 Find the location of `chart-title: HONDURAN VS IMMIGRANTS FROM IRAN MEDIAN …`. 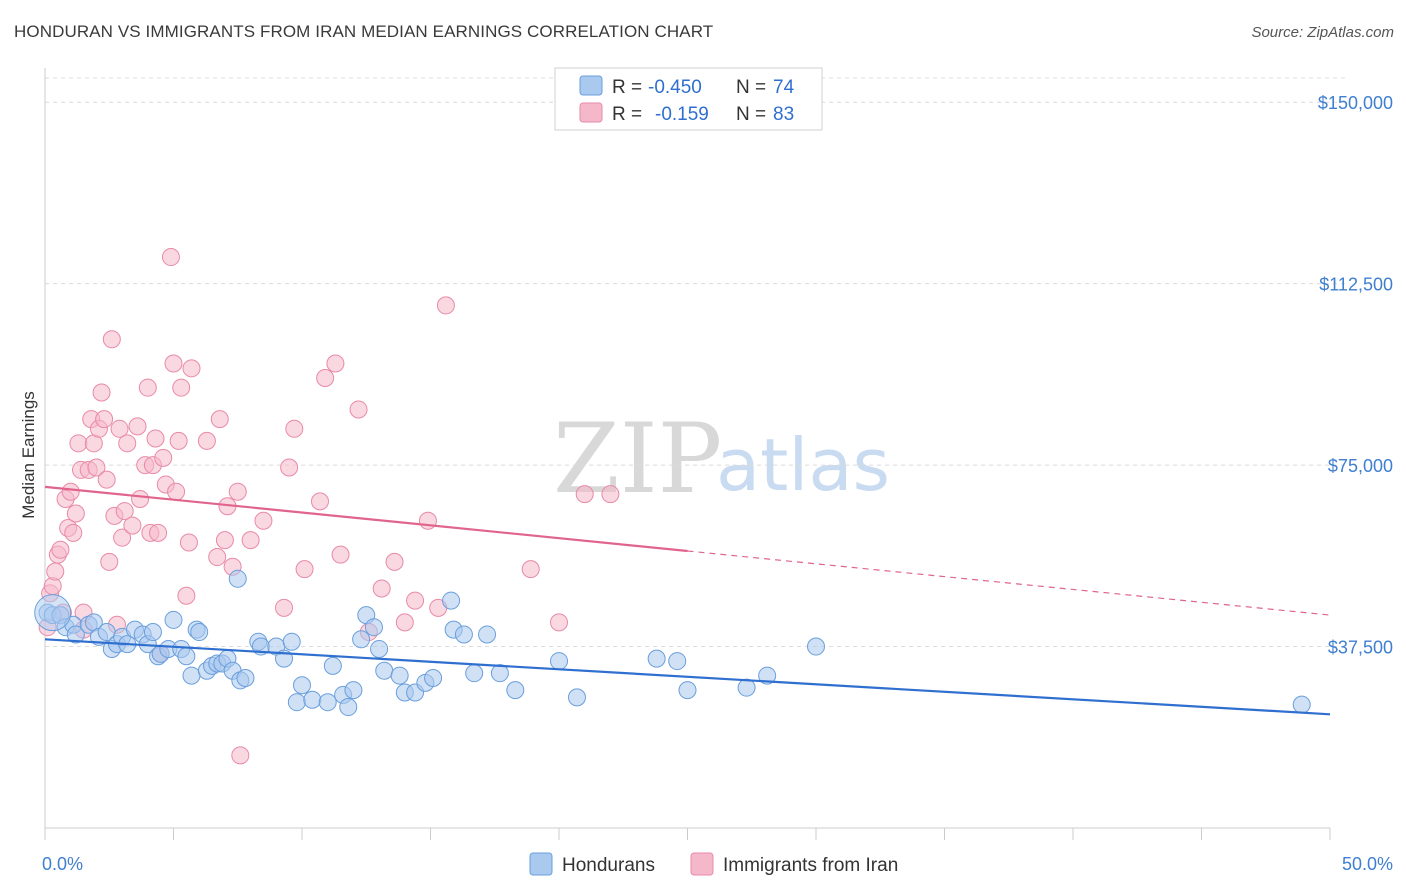

chart-title: HONDURAN VS IMMIGRANTS FROM IRAN MEDIAN … is located at coordinates (364, 31).